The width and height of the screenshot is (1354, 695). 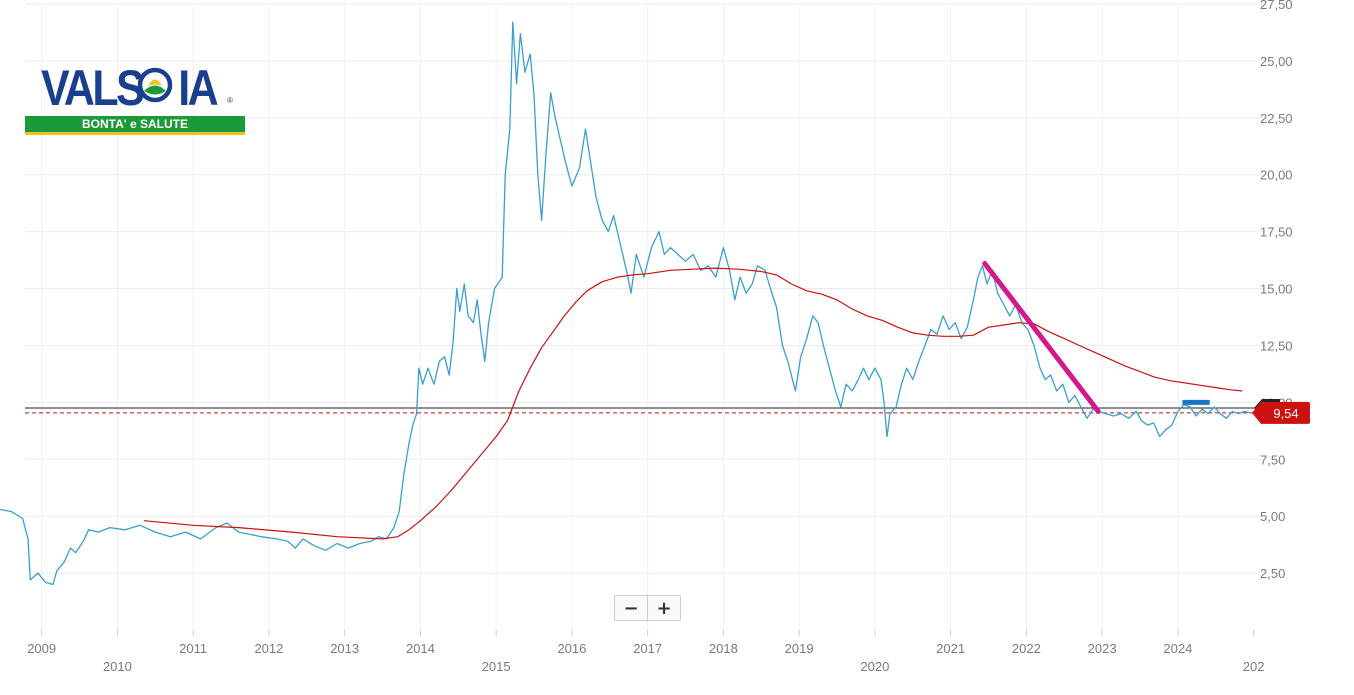 I want to click on x-tick-lower-label-1: 2015, so click(x=496, y=666).